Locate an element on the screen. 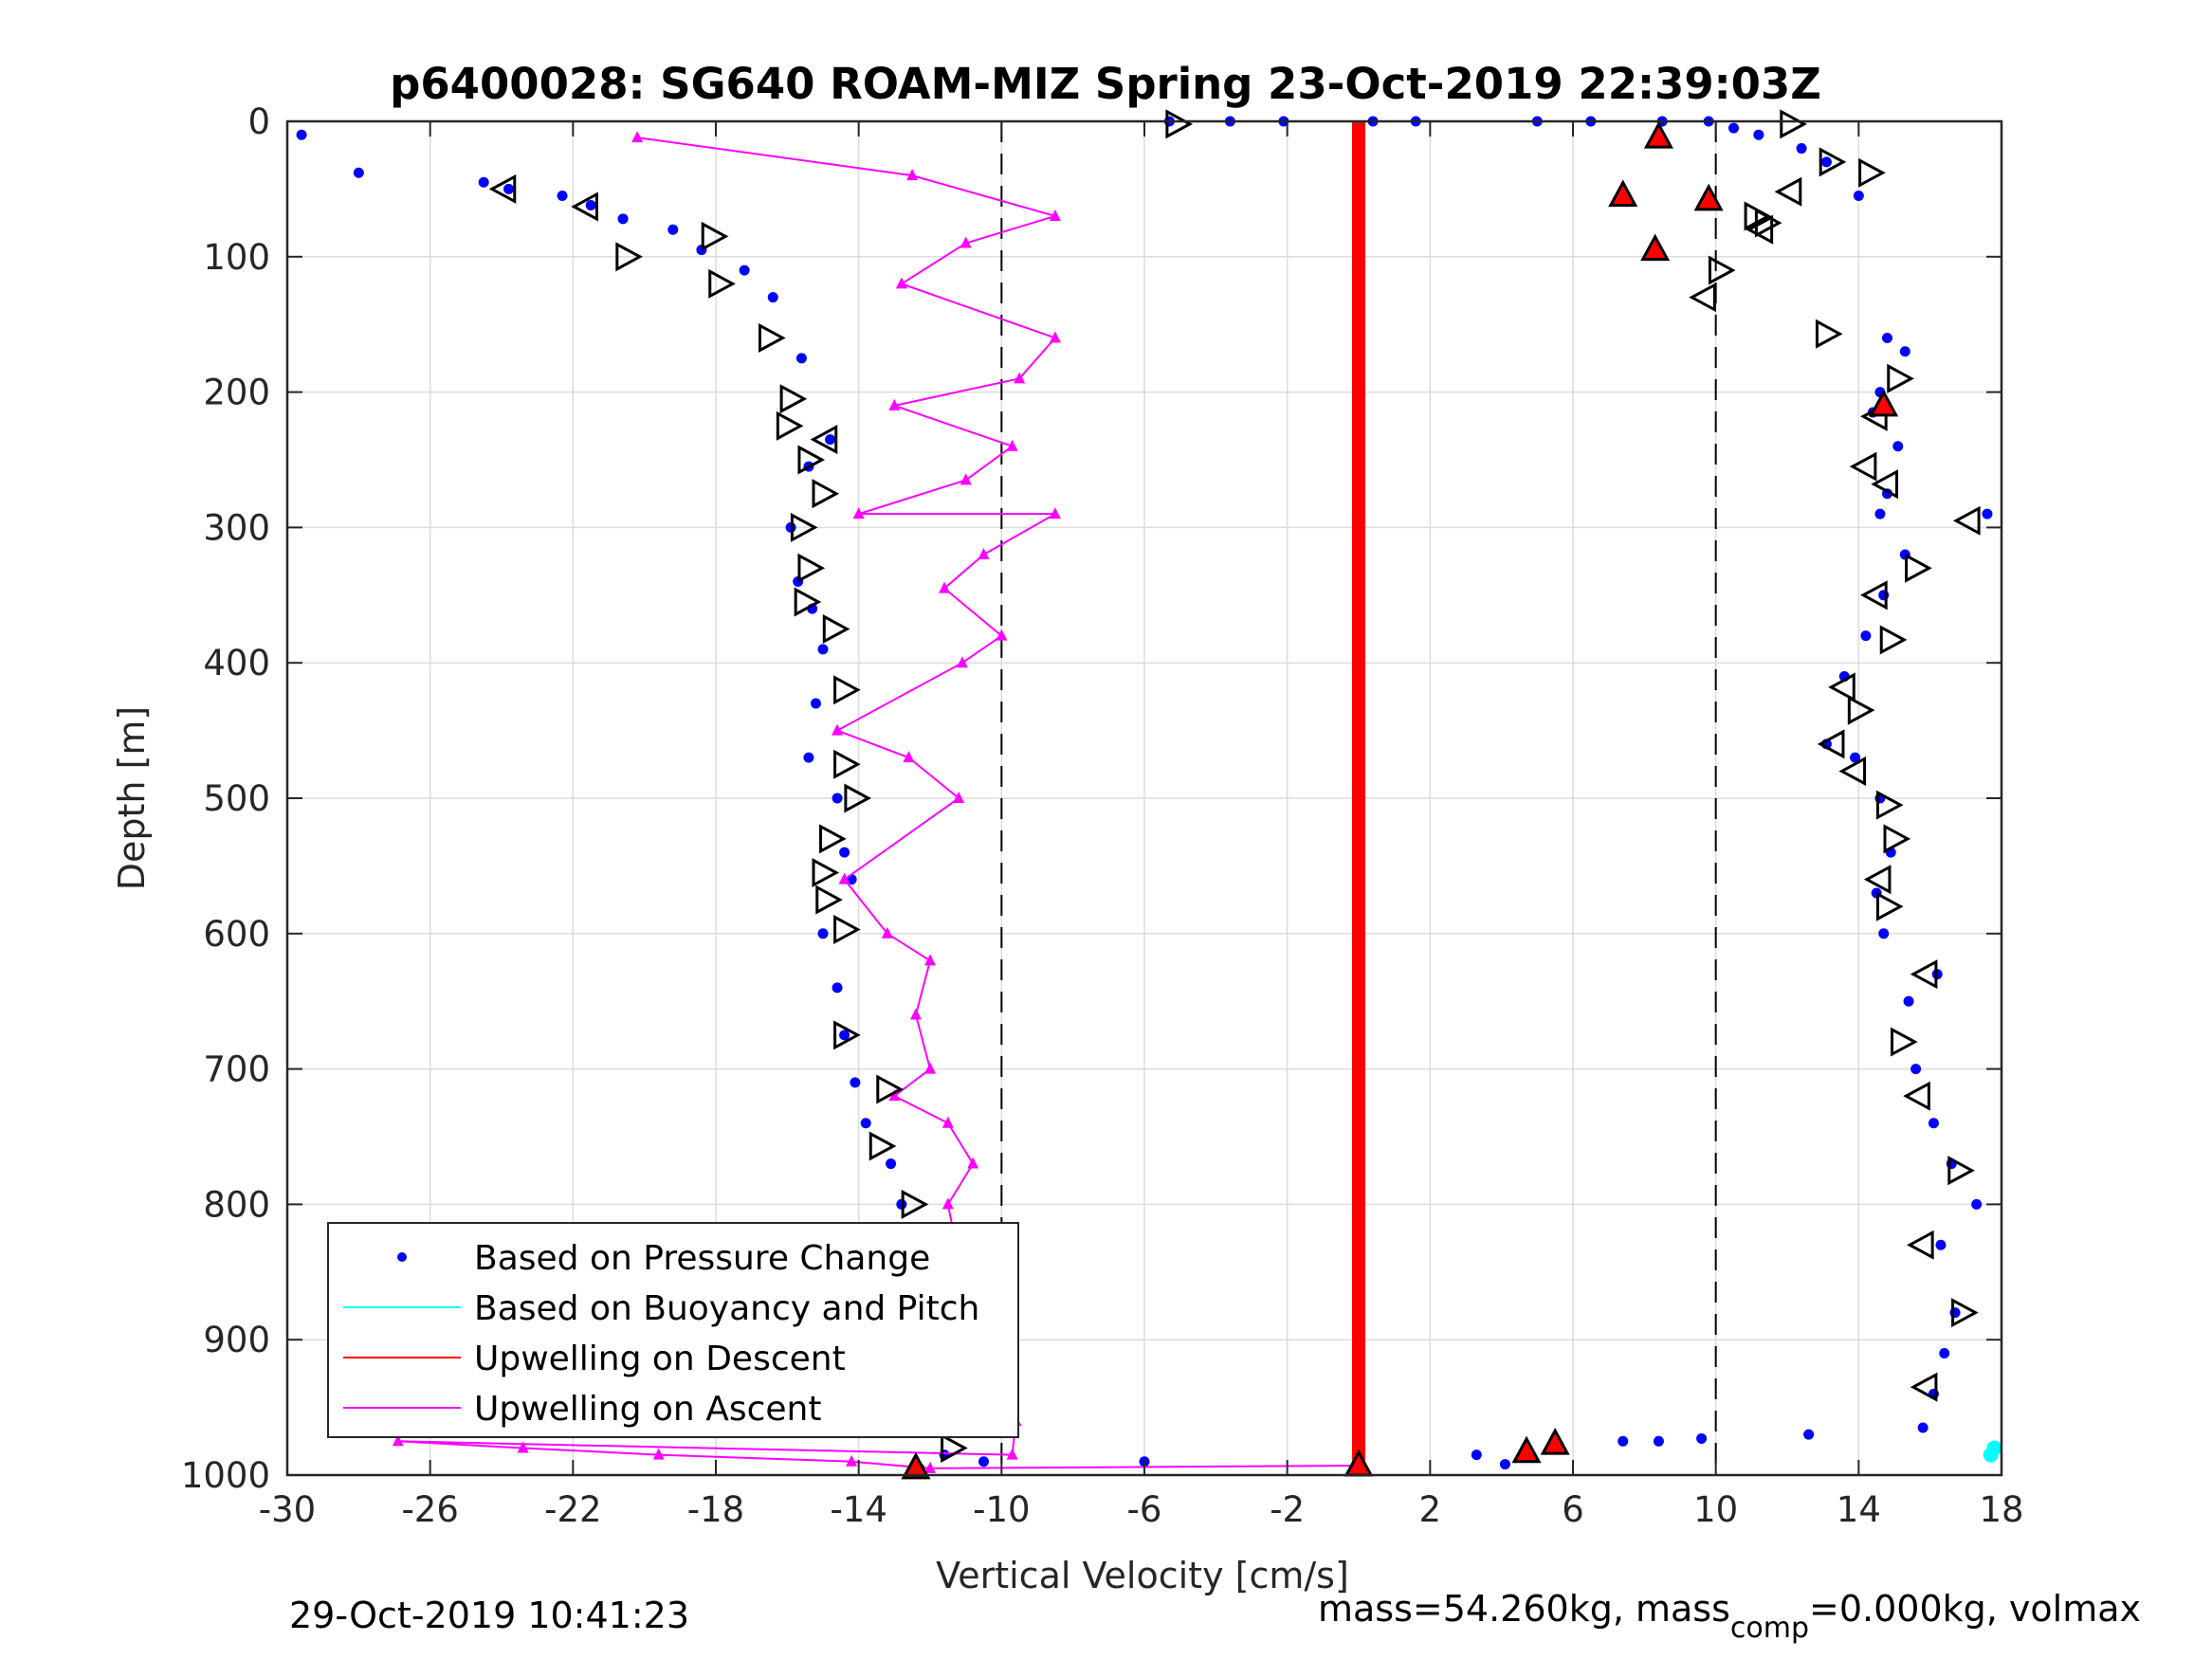 The image size is (2212, 1659). x-tick-label: -10 is located at coordinates (1001, 1509).